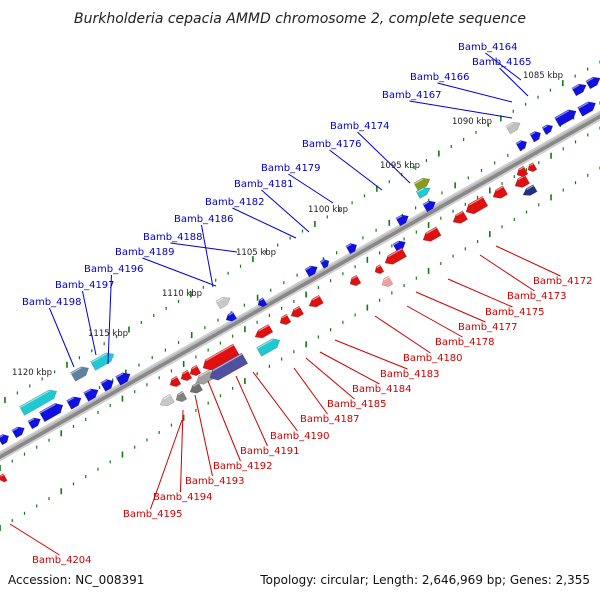 This screenshot has height=600, width=600. I want to click on gene-label: Bamb_4183, so click(410, 374).